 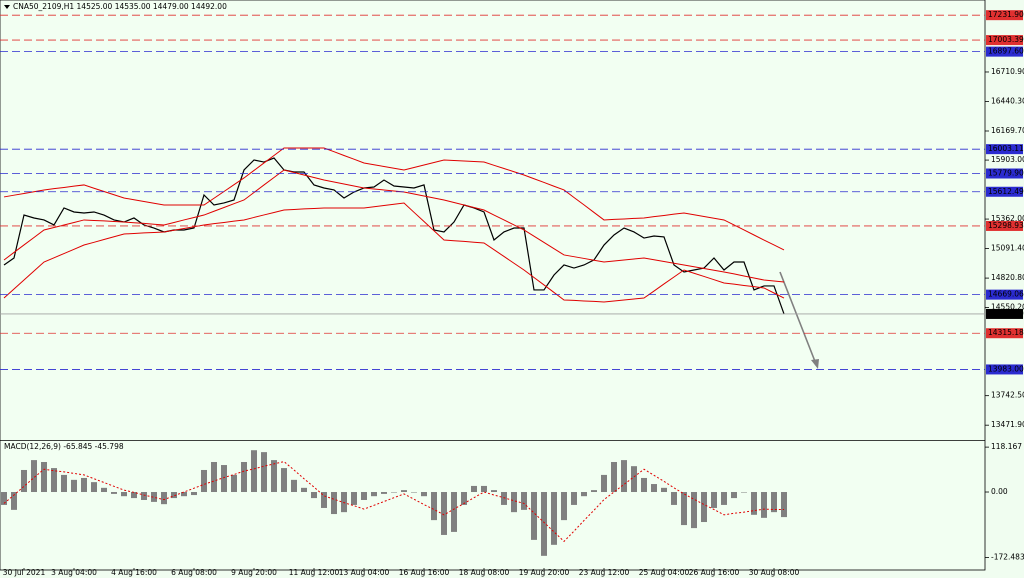 What do you see at coordinates (1007, 395) in the screenshot?
I see `y-tick-label: 13742.50` at bounding box center [1007, 395].